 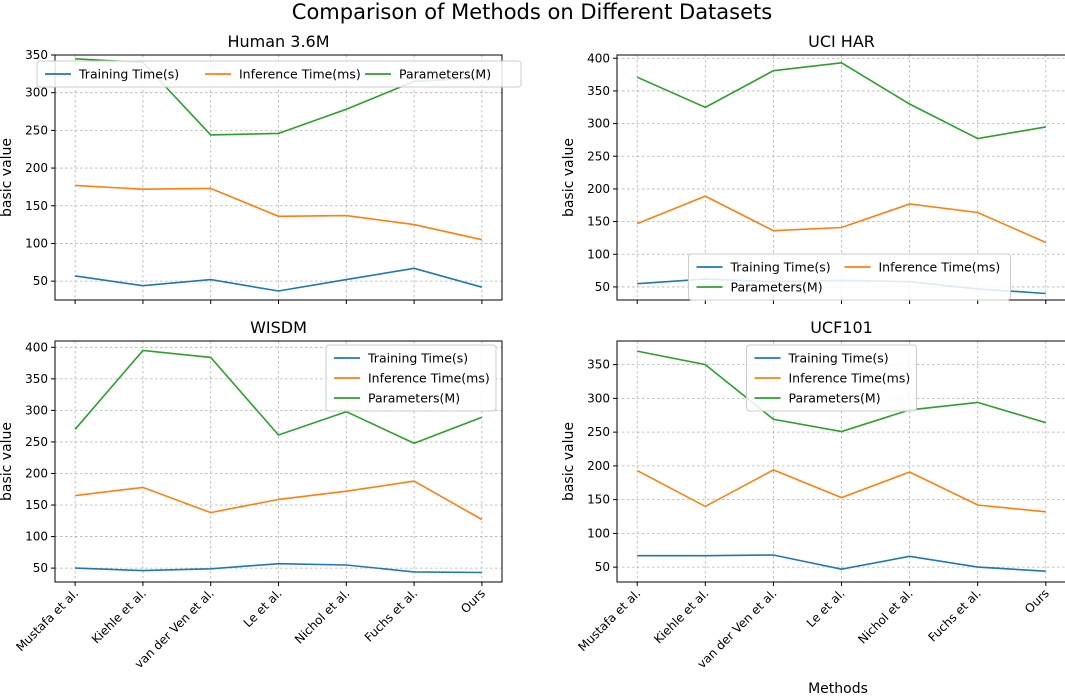 I want to click on x-axis-label: Methods, so click(x=838, y=688).